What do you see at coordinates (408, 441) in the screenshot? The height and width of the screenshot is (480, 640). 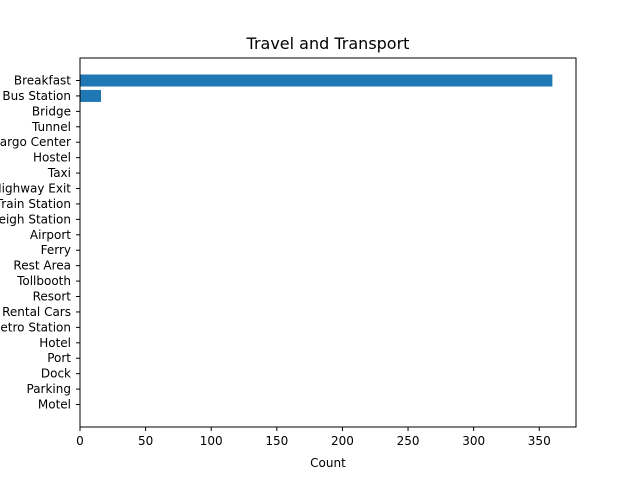 I see `x-tick-label: 250` at bounding box center [408, 441].